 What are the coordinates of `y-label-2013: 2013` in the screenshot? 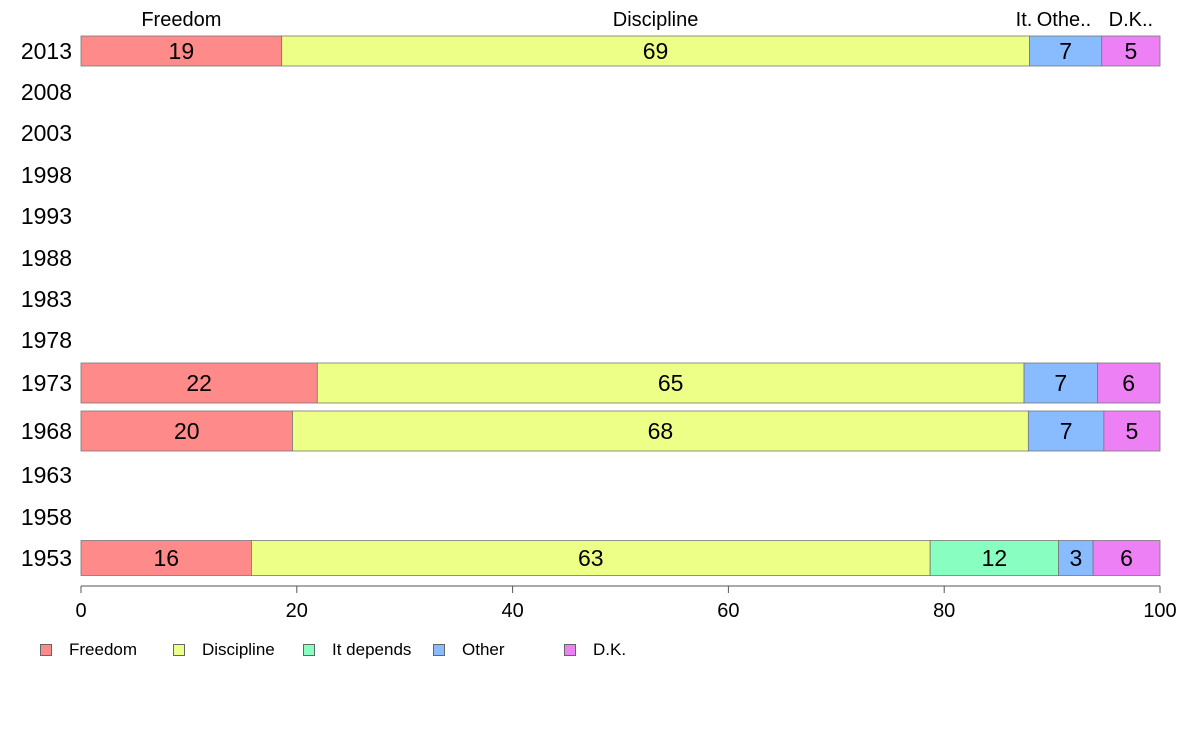 It's located at (46, 51).